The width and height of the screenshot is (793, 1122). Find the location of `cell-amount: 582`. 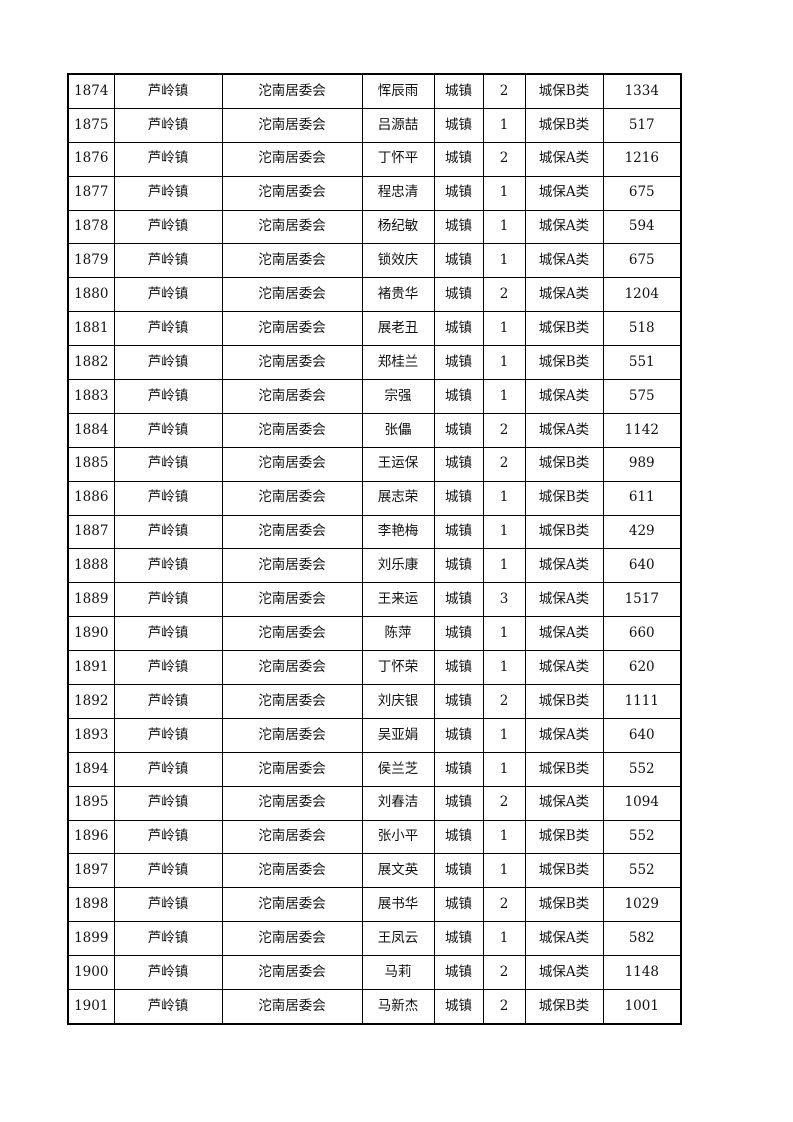

cell-amount: 582 is located at coordinates (642, 939).